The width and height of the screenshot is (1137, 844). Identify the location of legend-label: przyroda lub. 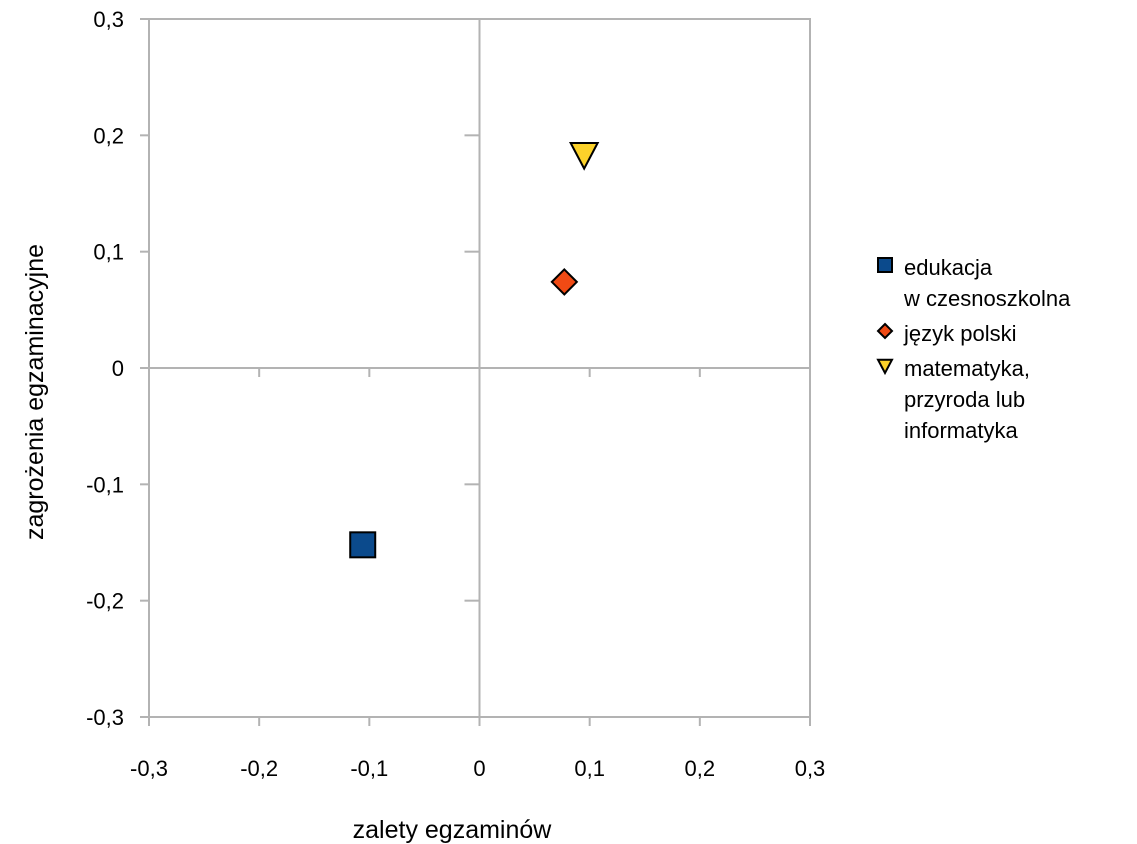
(964, 399).